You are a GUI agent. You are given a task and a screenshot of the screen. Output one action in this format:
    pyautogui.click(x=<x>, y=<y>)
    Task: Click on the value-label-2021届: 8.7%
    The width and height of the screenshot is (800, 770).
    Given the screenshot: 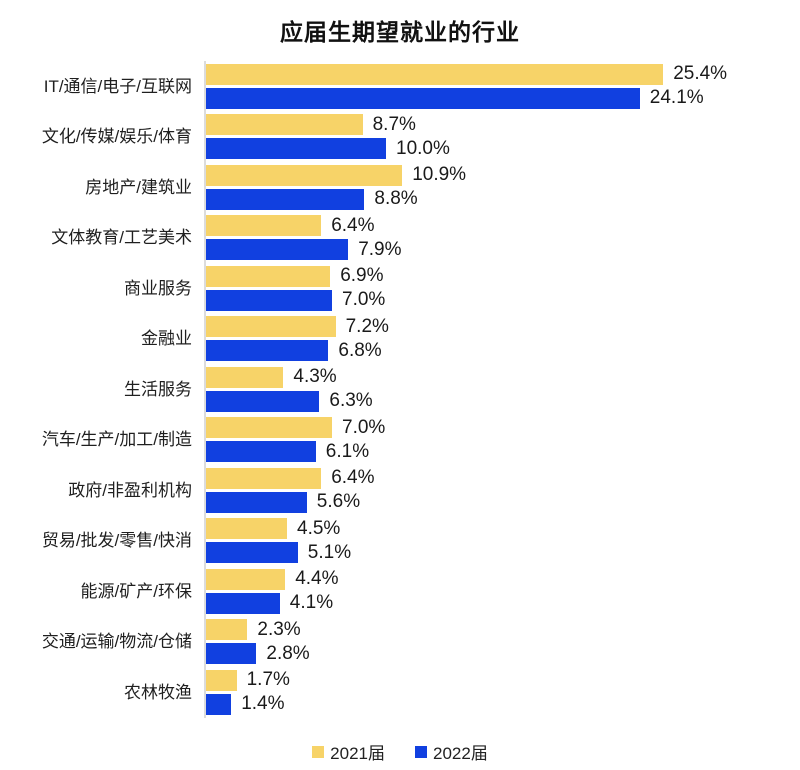 What is the action you would take?
    pyautogui.click(x=394, y=124)
    